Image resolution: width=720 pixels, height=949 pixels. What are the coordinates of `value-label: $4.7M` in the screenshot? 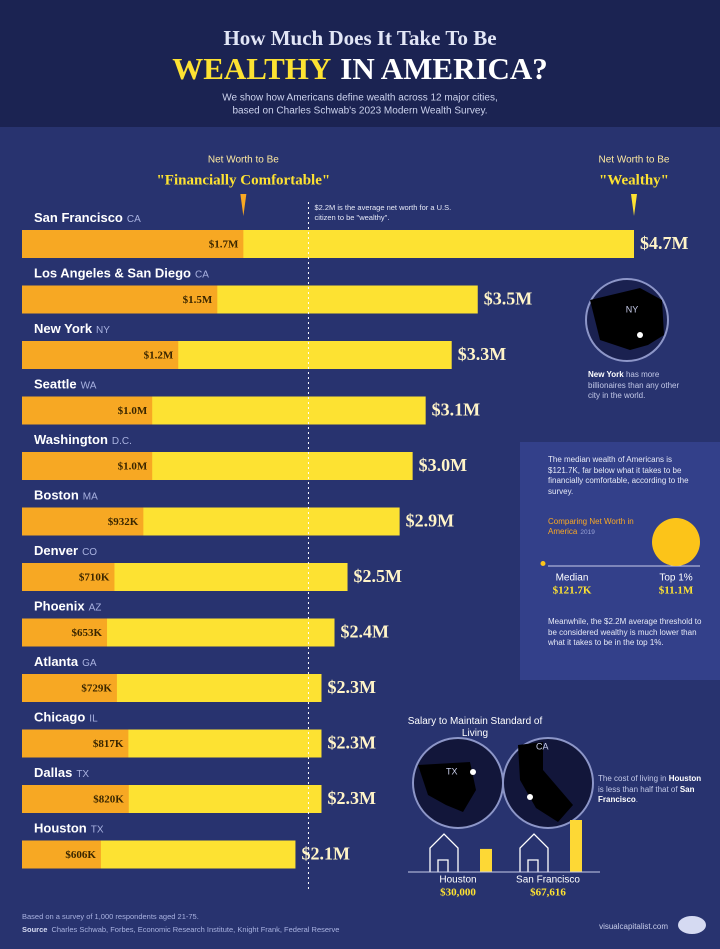 It's located at (664, 243).